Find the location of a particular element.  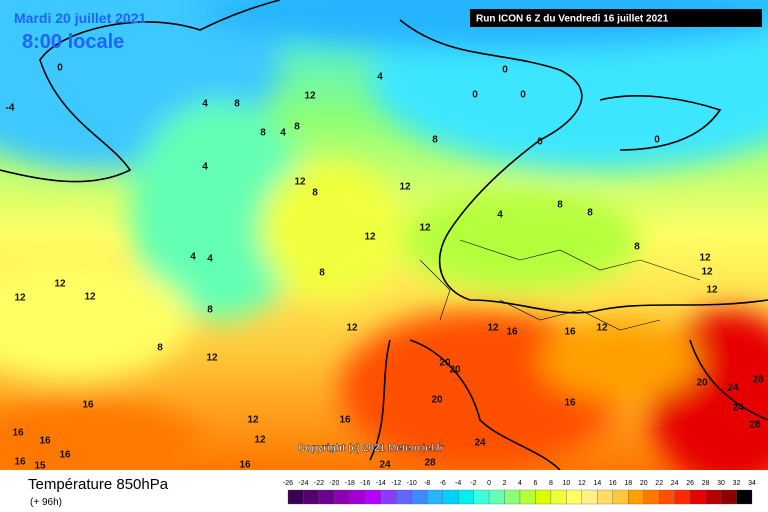

colorbar-tick-label: 8 is located at coordinates (551, 483).